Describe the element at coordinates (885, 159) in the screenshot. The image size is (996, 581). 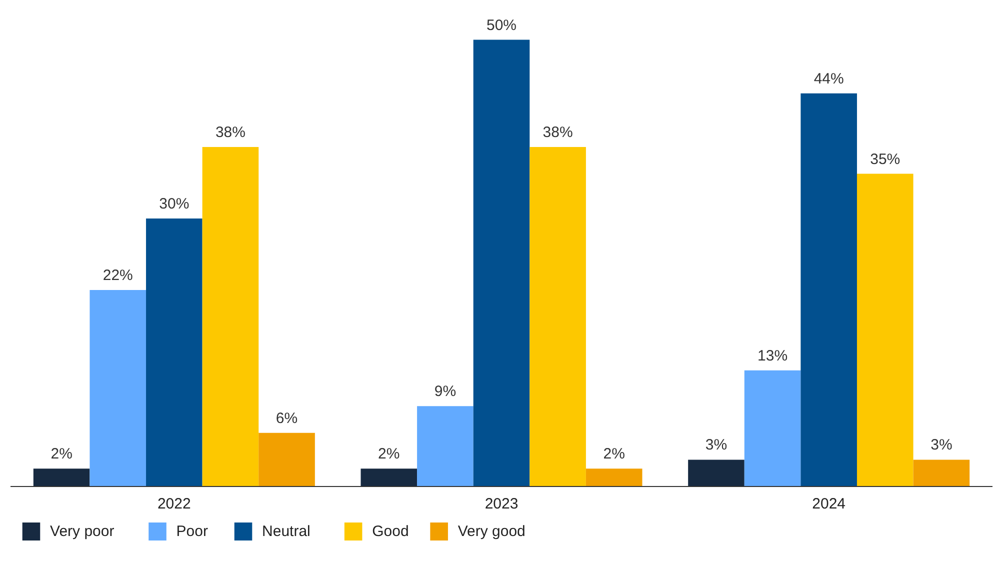
I see `data-label: 35%` at that location.